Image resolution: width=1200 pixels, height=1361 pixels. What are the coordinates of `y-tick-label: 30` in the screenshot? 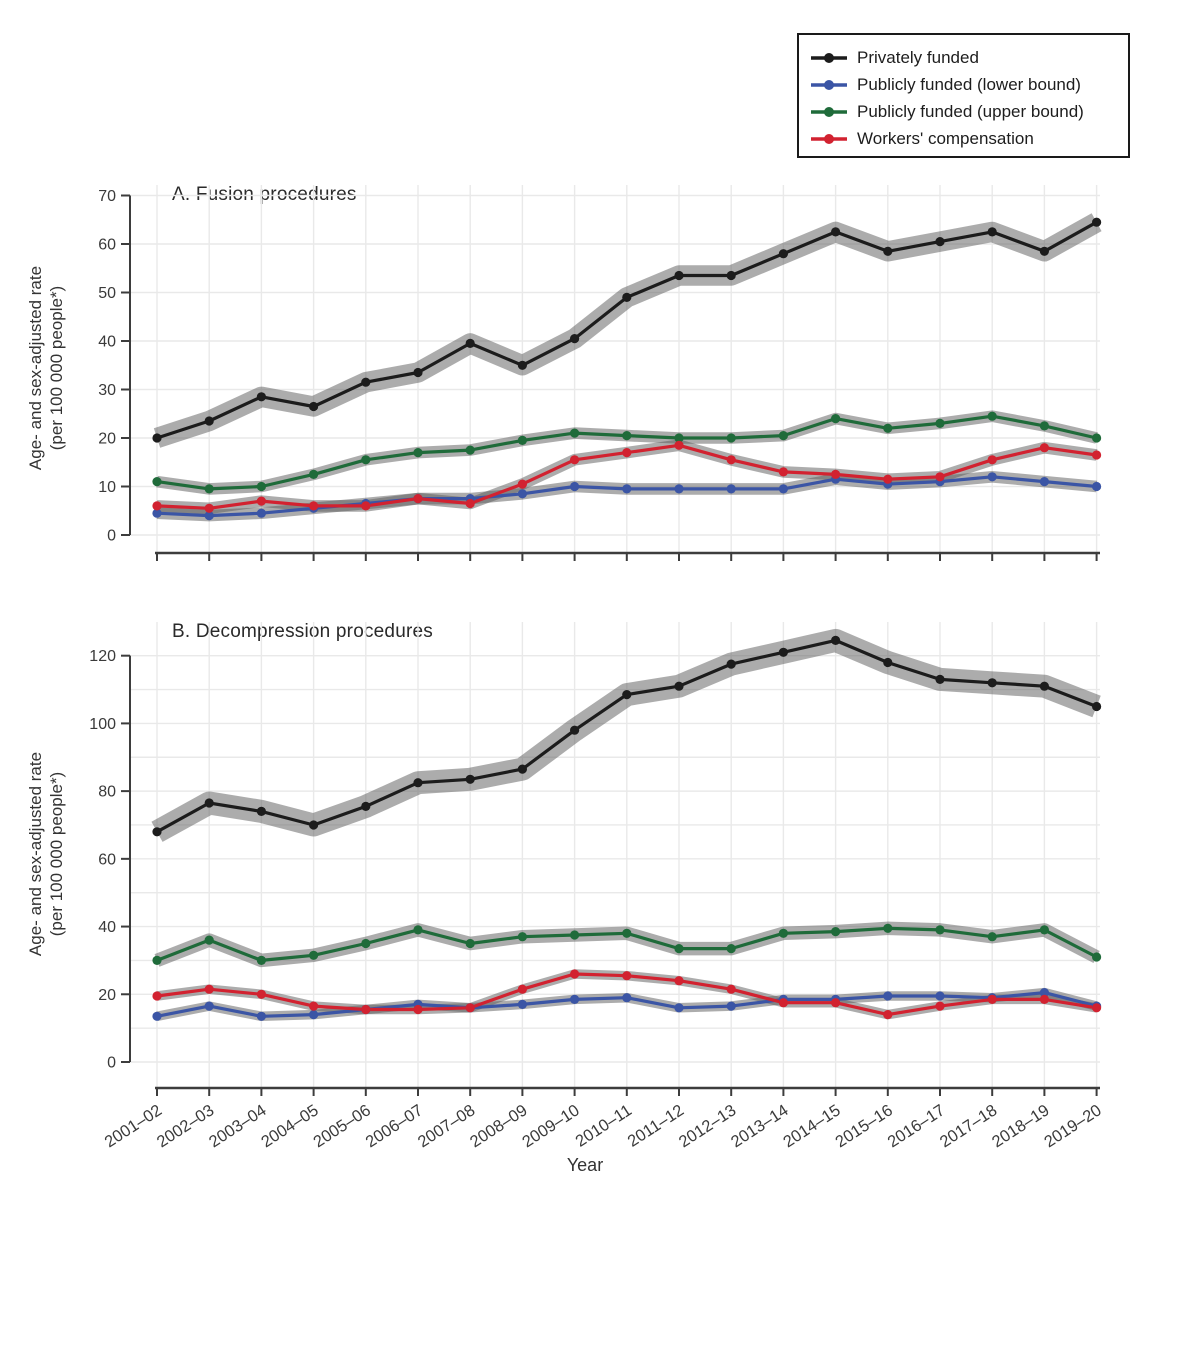 It's located at (107, 390).